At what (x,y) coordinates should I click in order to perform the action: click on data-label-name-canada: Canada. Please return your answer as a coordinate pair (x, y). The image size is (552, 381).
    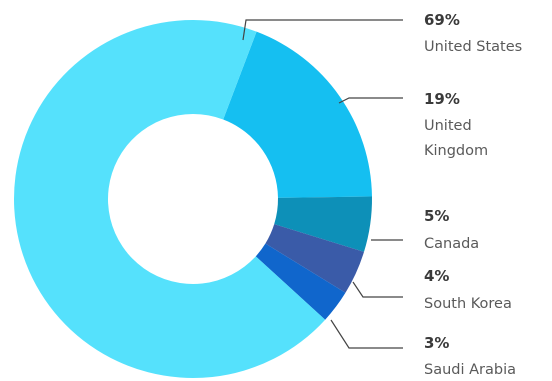
    Looking at the image, I should click on (451, 244).